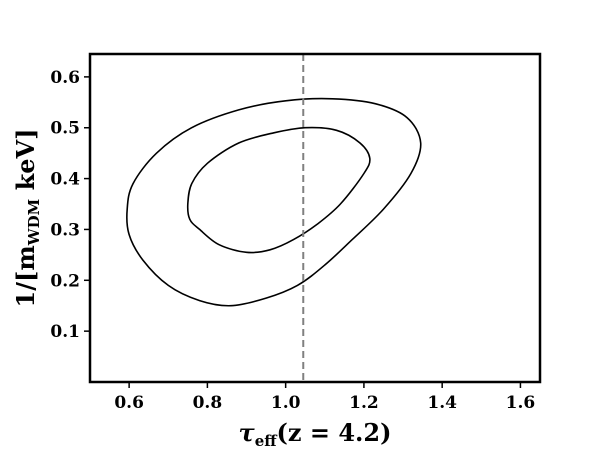  I want to click on contour-inner, so click(278, 190).